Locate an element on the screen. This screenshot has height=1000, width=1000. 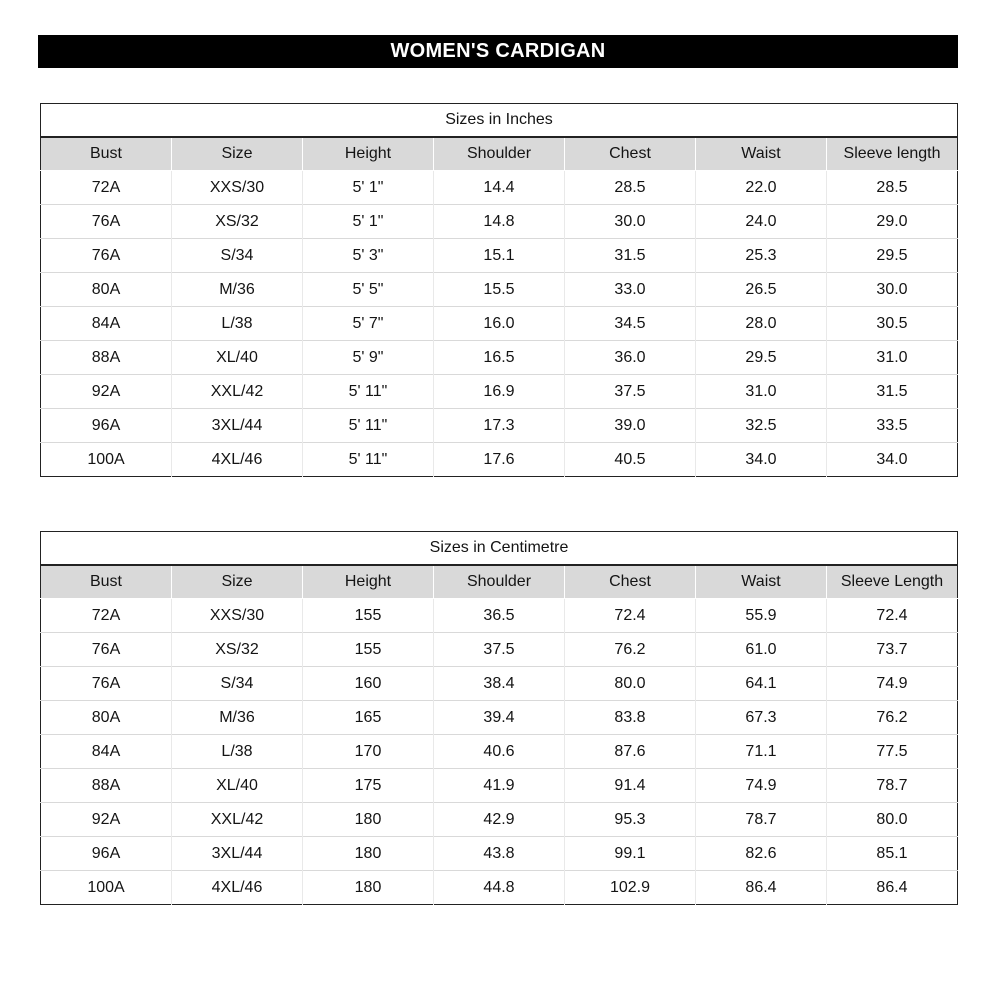
table-cell: 17.3 is located at coordinates (499, 425).